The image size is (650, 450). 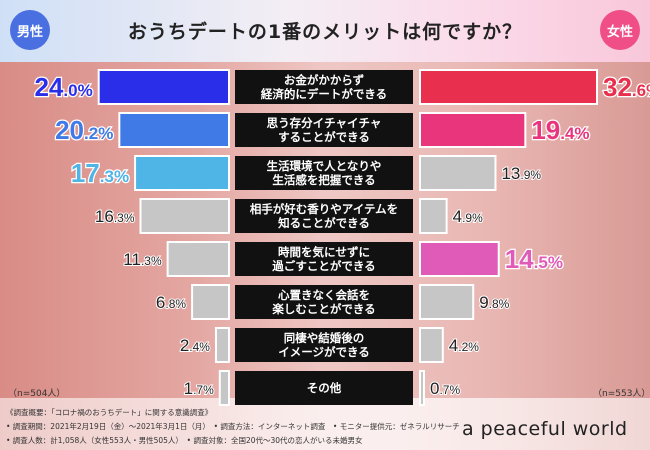 What do you see at coordinates (199, 388) in the screenshot?
I see `male-value-label: 1.7%` at bounding box center [199, 388].